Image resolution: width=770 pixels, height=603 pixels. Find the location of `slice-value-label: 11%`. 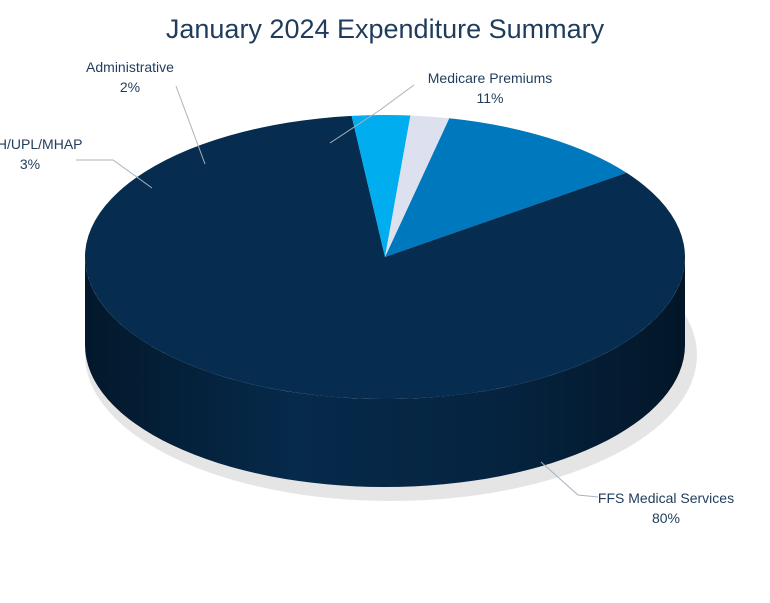

slice-value-label: 11% is located at coordinates (490, 98).